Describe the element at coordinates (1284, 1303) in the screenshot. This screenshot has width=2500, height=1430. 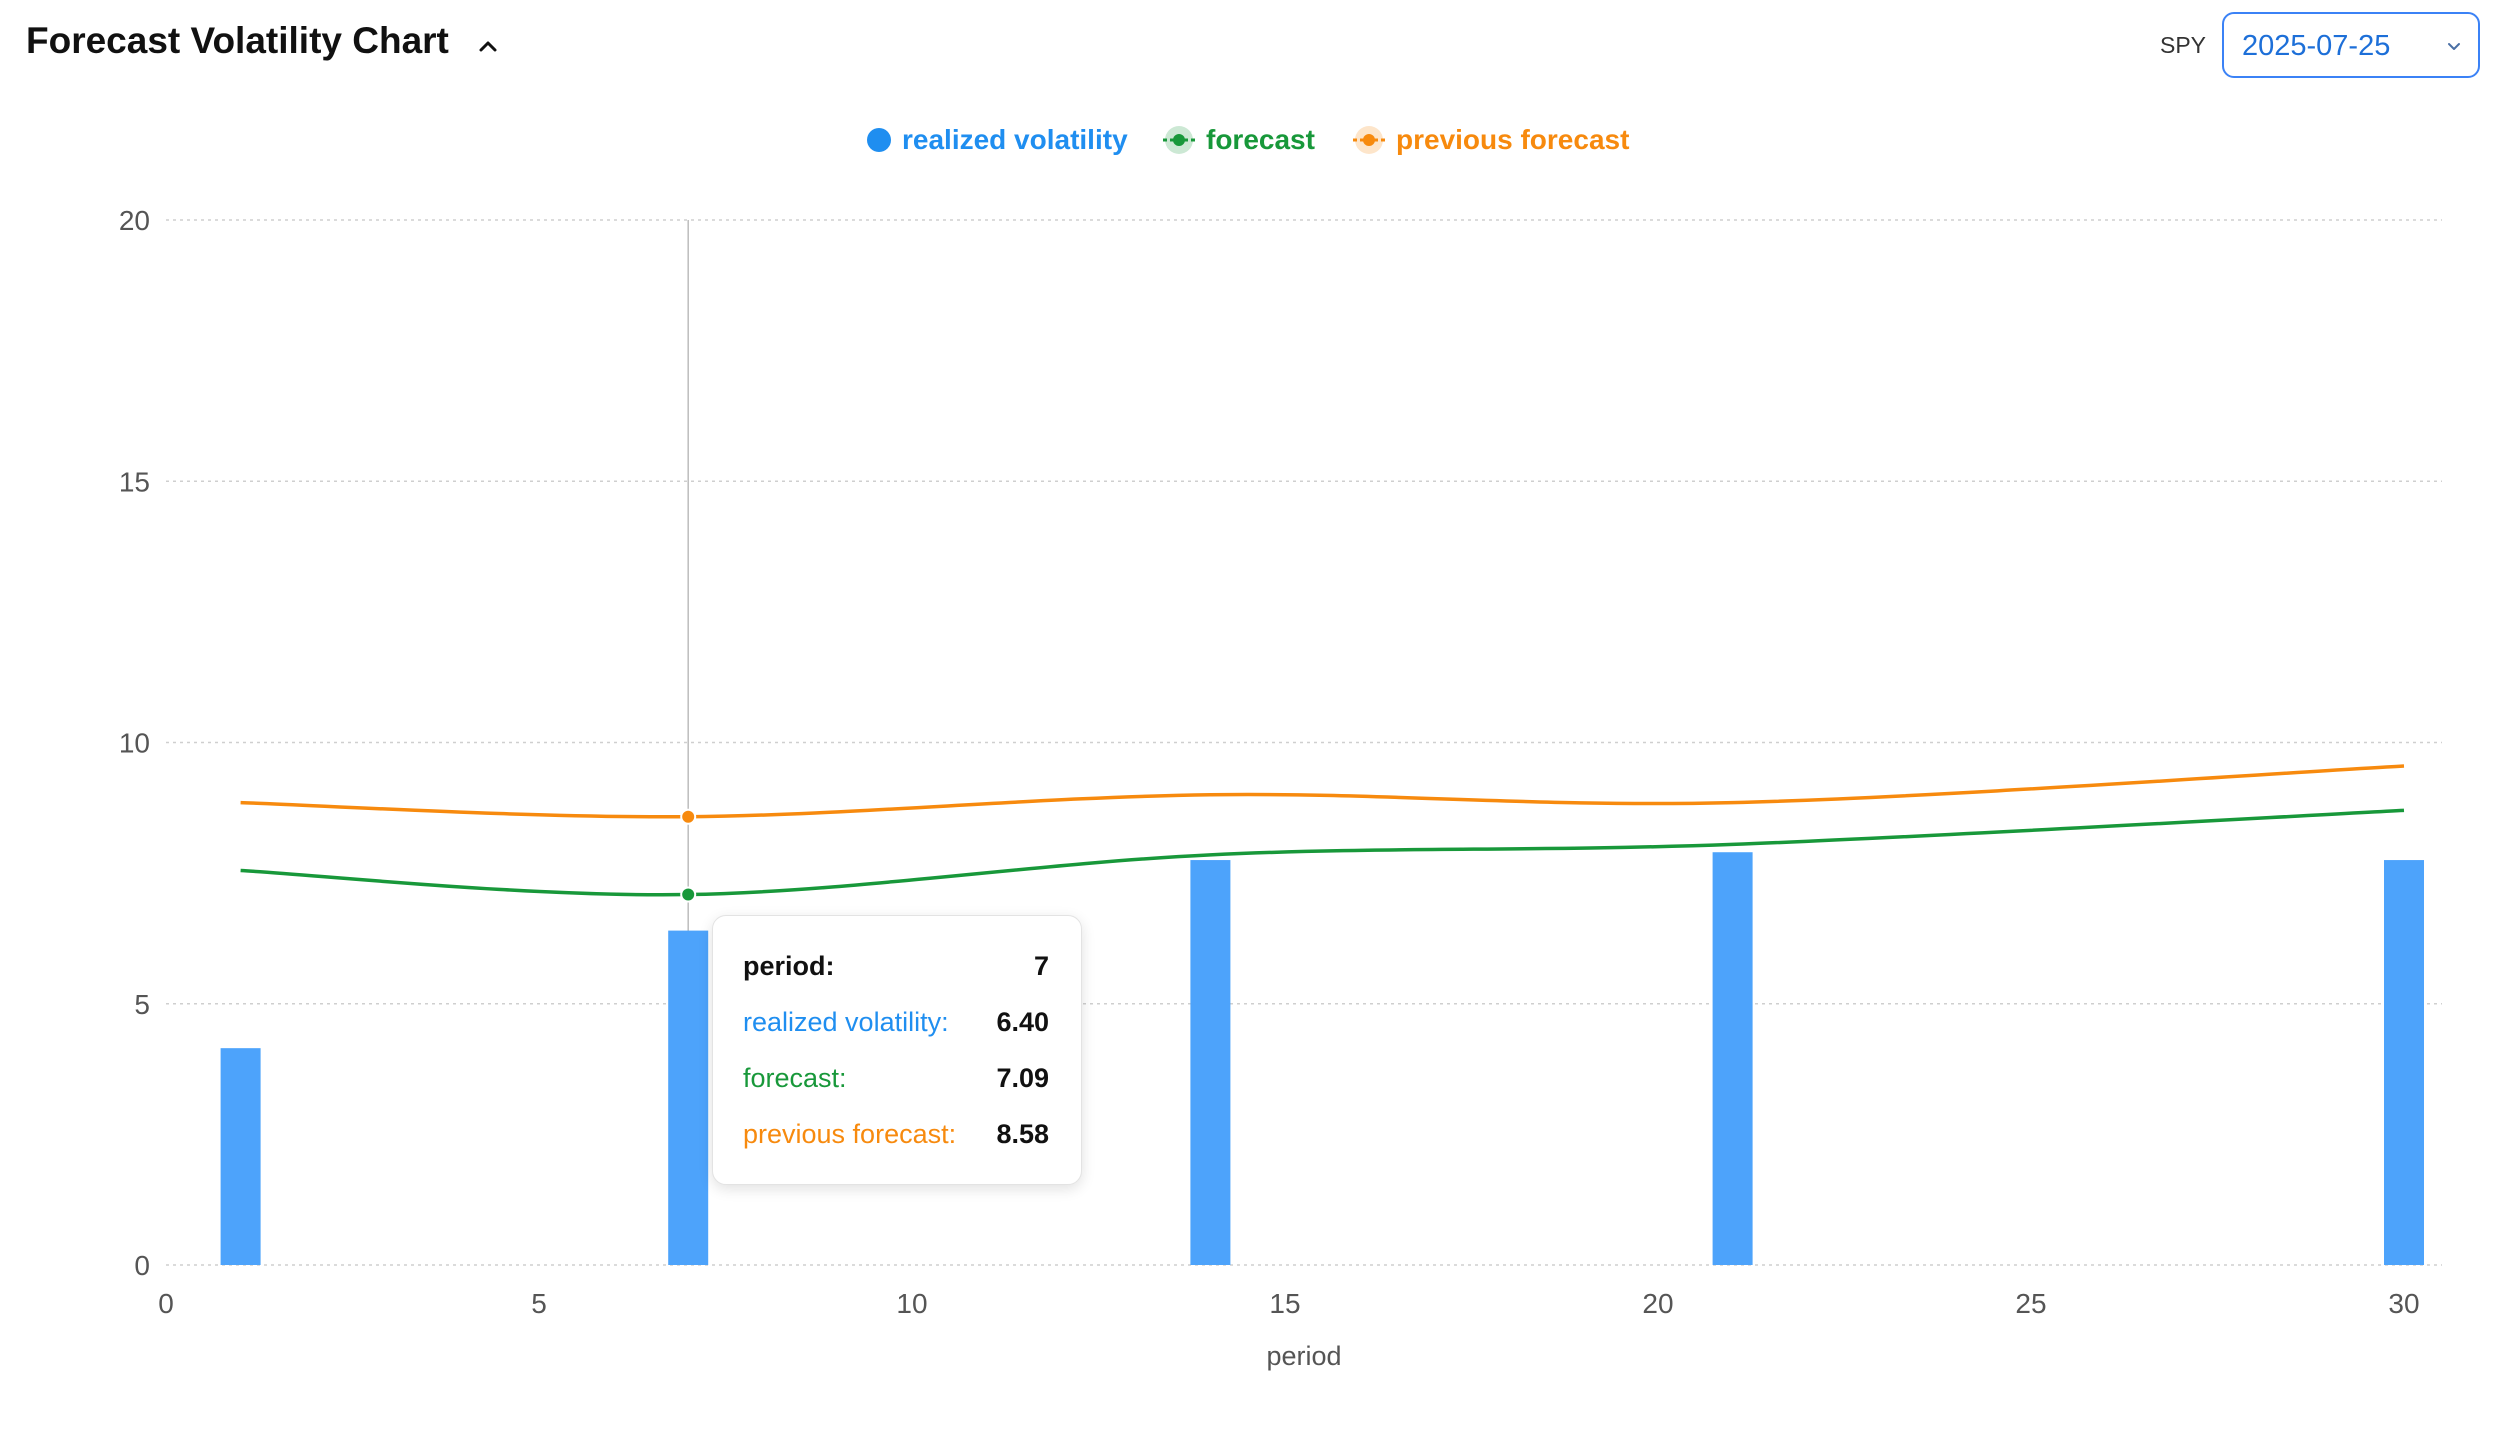
I see `x-tick-label: 15` at that location.